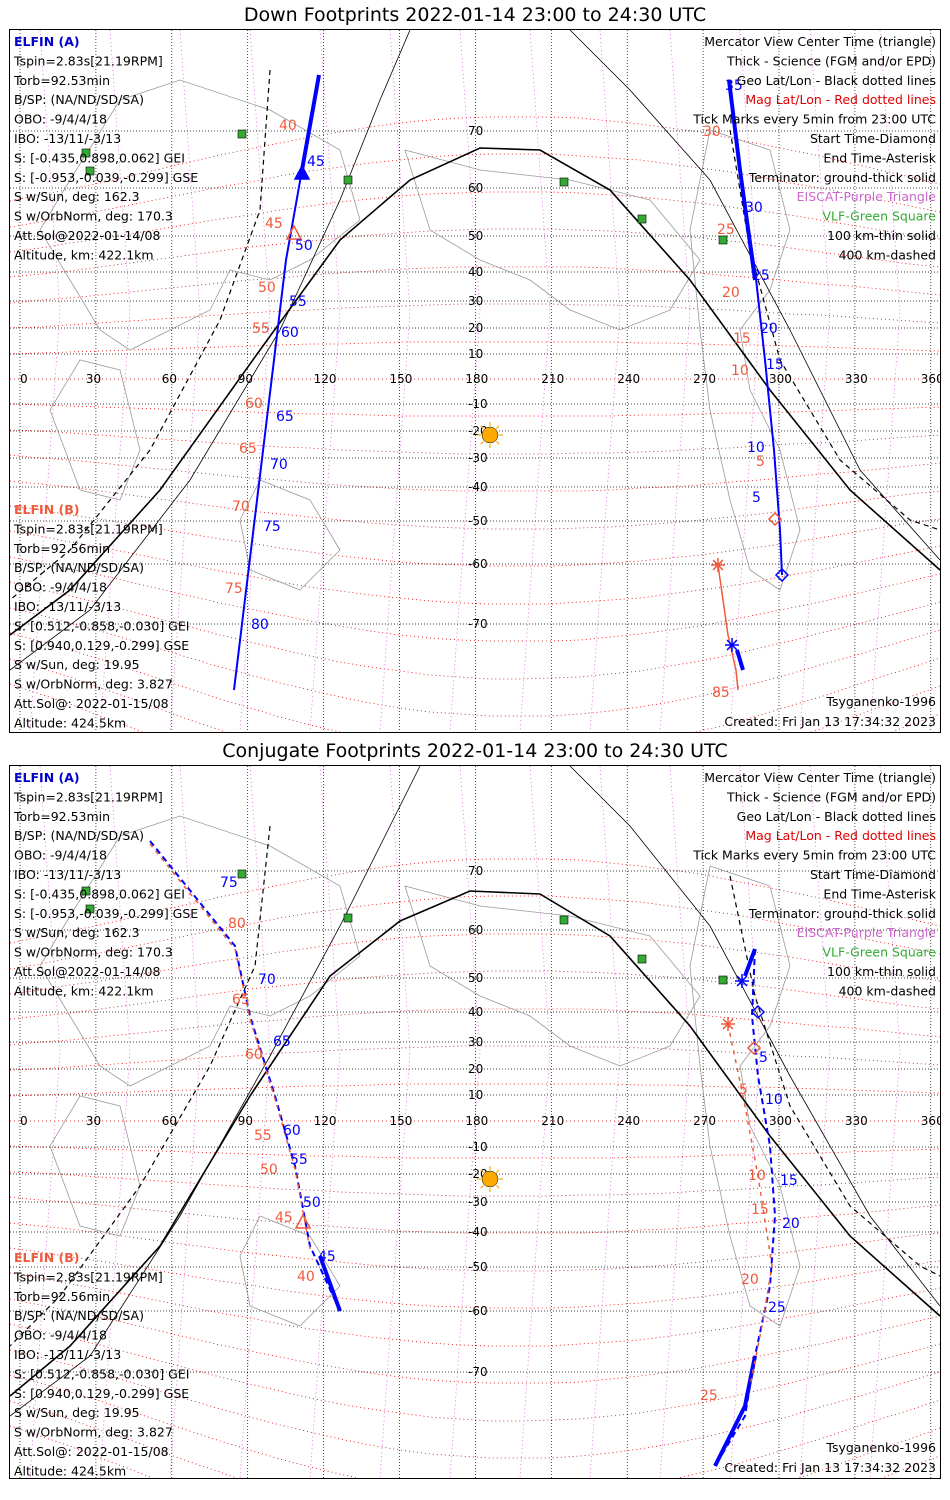 The image size is (950, 1500). I want to click on elfin-b-time-label: 40, so click(288, 126).